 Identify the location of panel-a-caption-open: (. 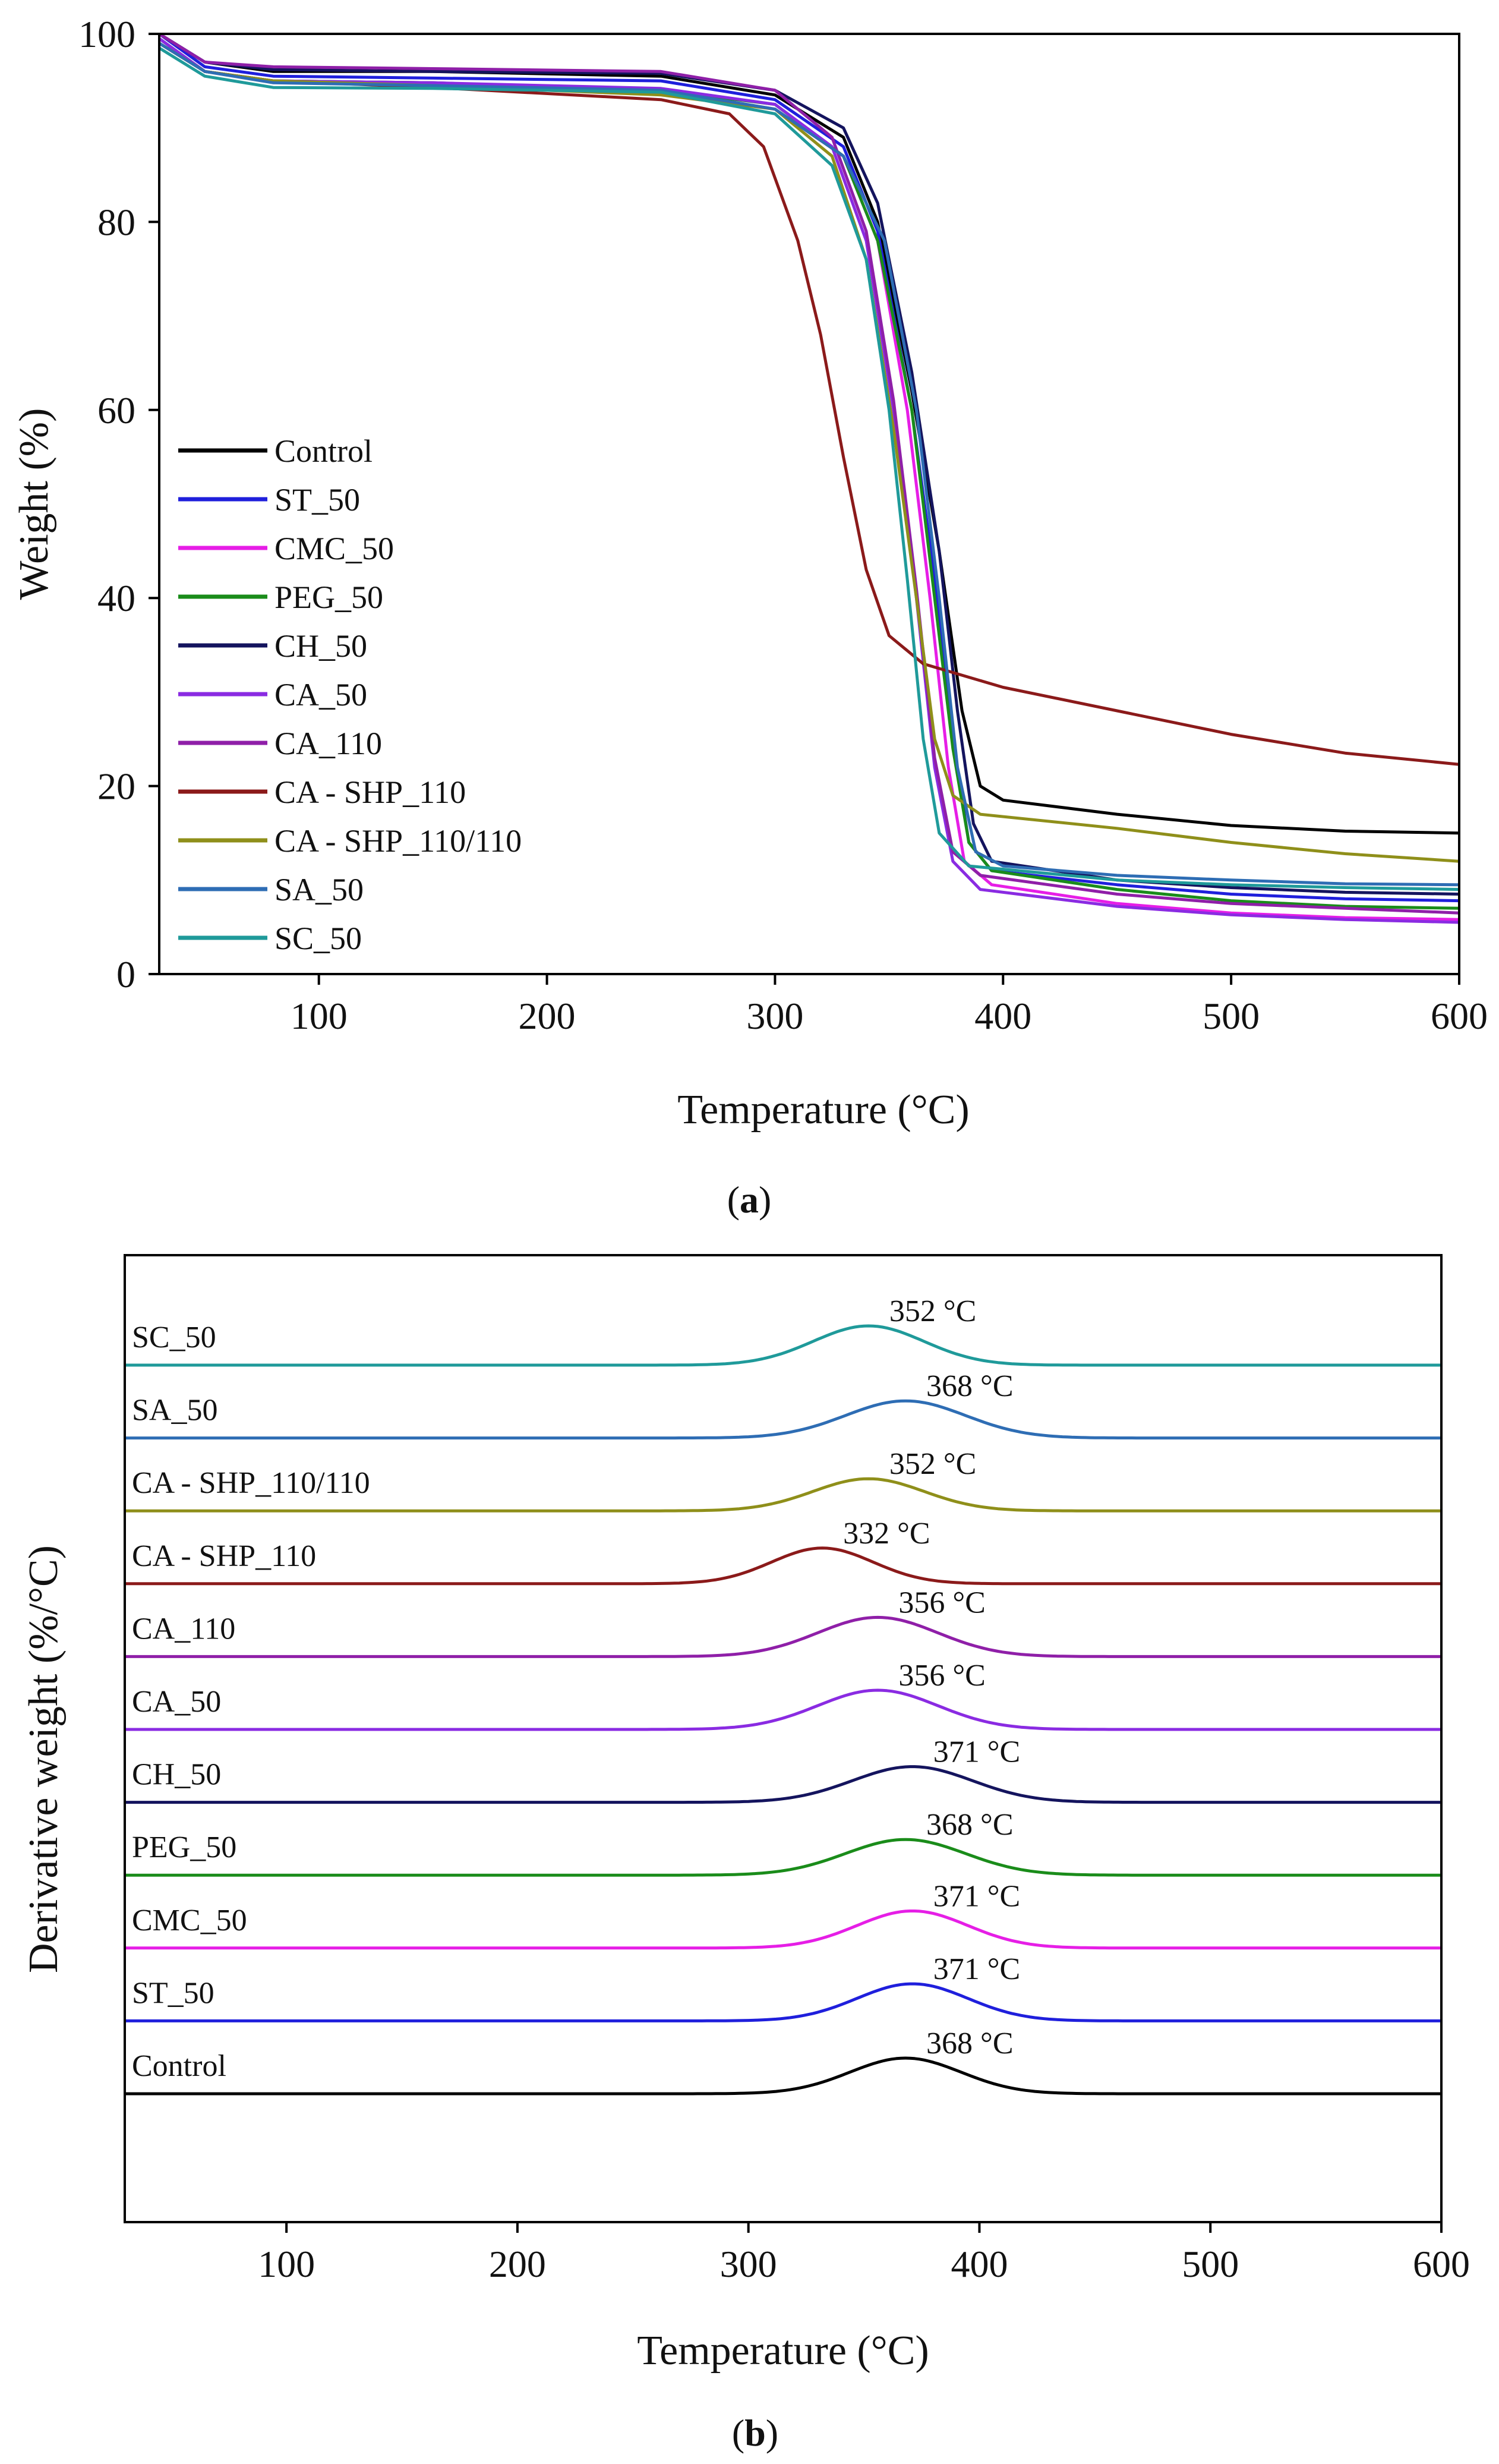
(733, 1200).